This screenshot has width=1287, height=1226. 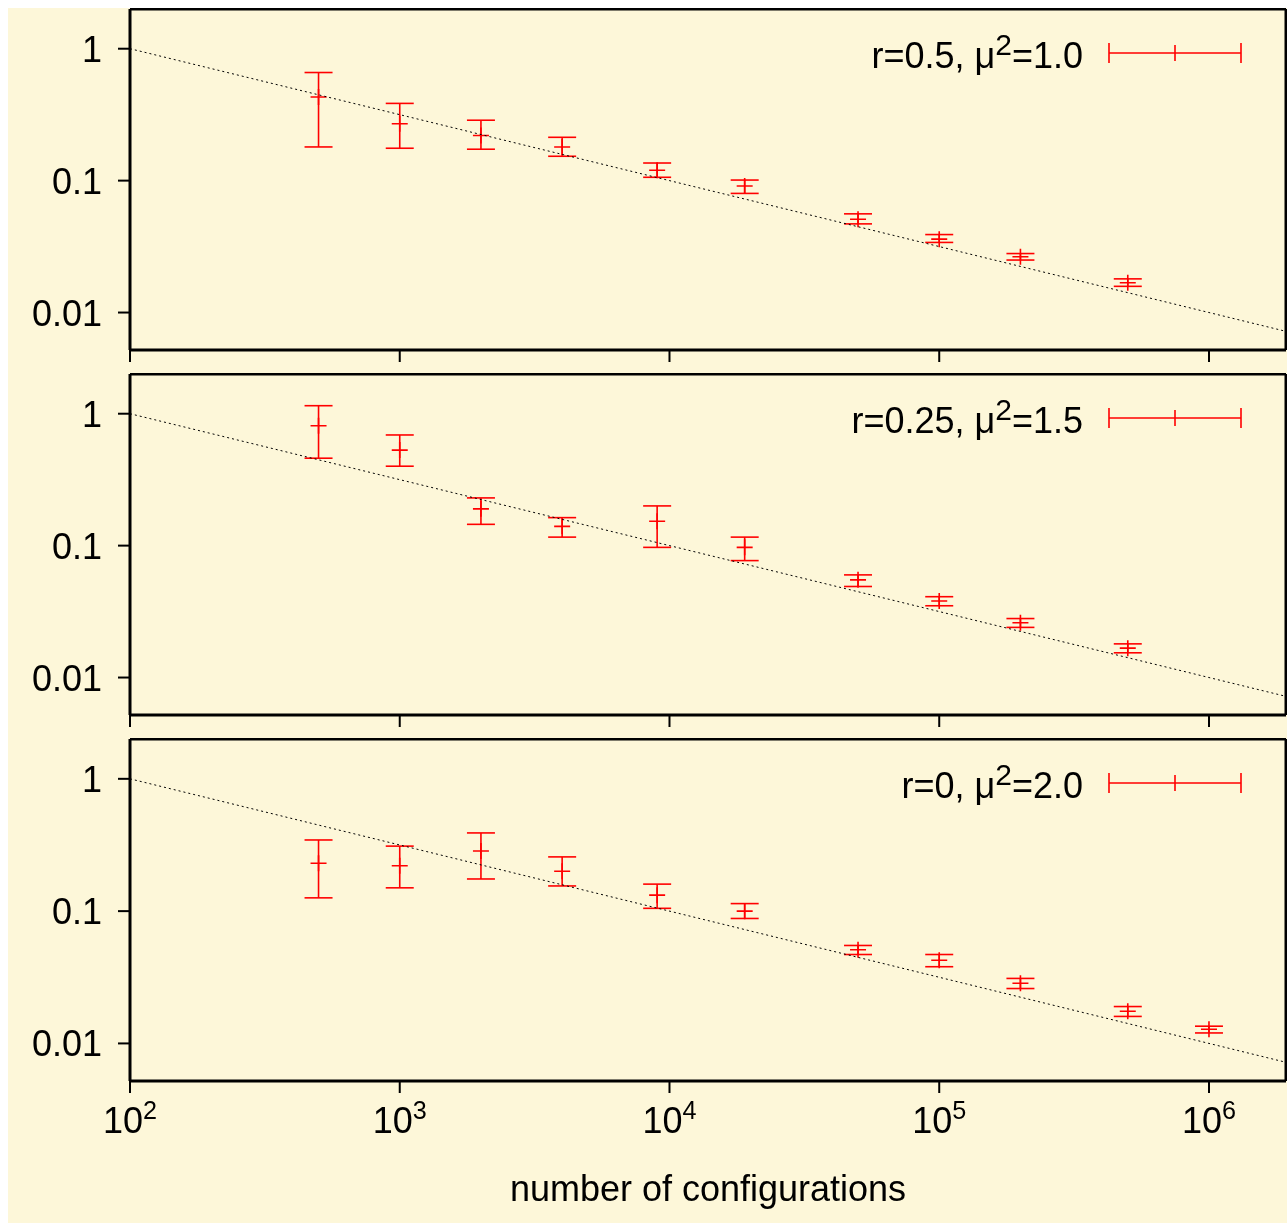 What do you see at coordinates (669, 1118) in the screenshot?
I see `x-tick-label: 10$^{4}$` at bounding box center [669, 1118].